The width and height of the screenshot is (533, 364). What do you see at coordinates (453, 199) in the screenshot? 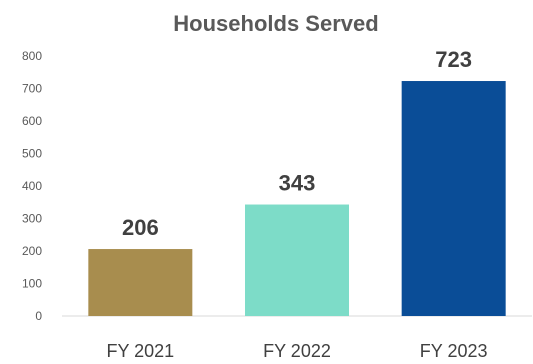
I see `bar-fy-2023` at bounding box center [453, 199].